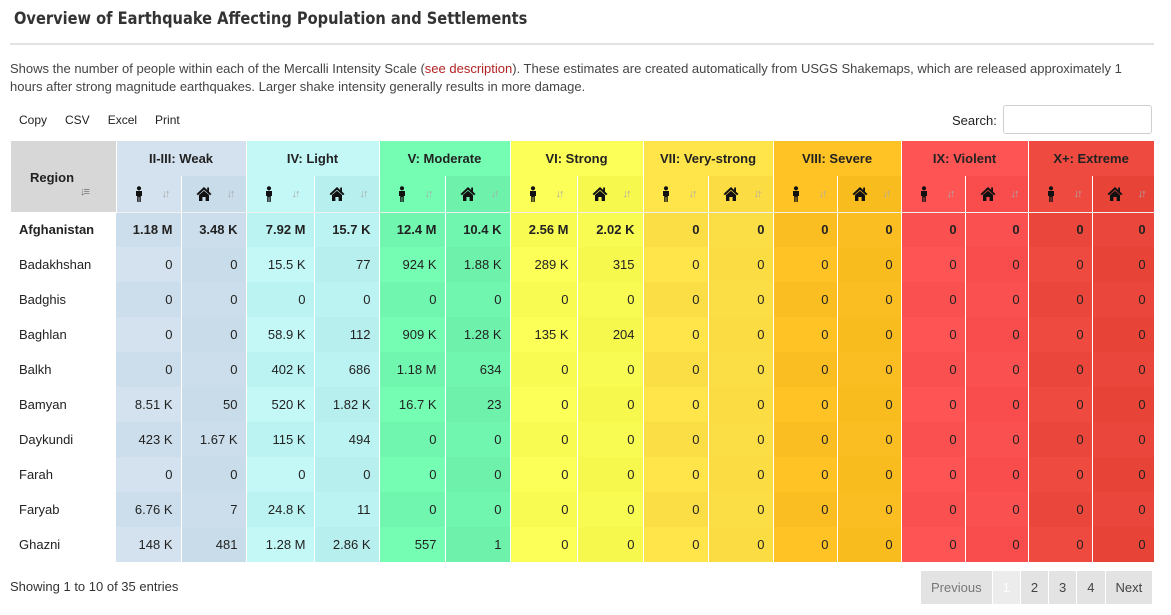 The width and height of the screenshot is (1171, 615). What do you see at coordinates (167, 120) in the screenshot?
I see `print-button: Print` at bounding box center [167, 120].